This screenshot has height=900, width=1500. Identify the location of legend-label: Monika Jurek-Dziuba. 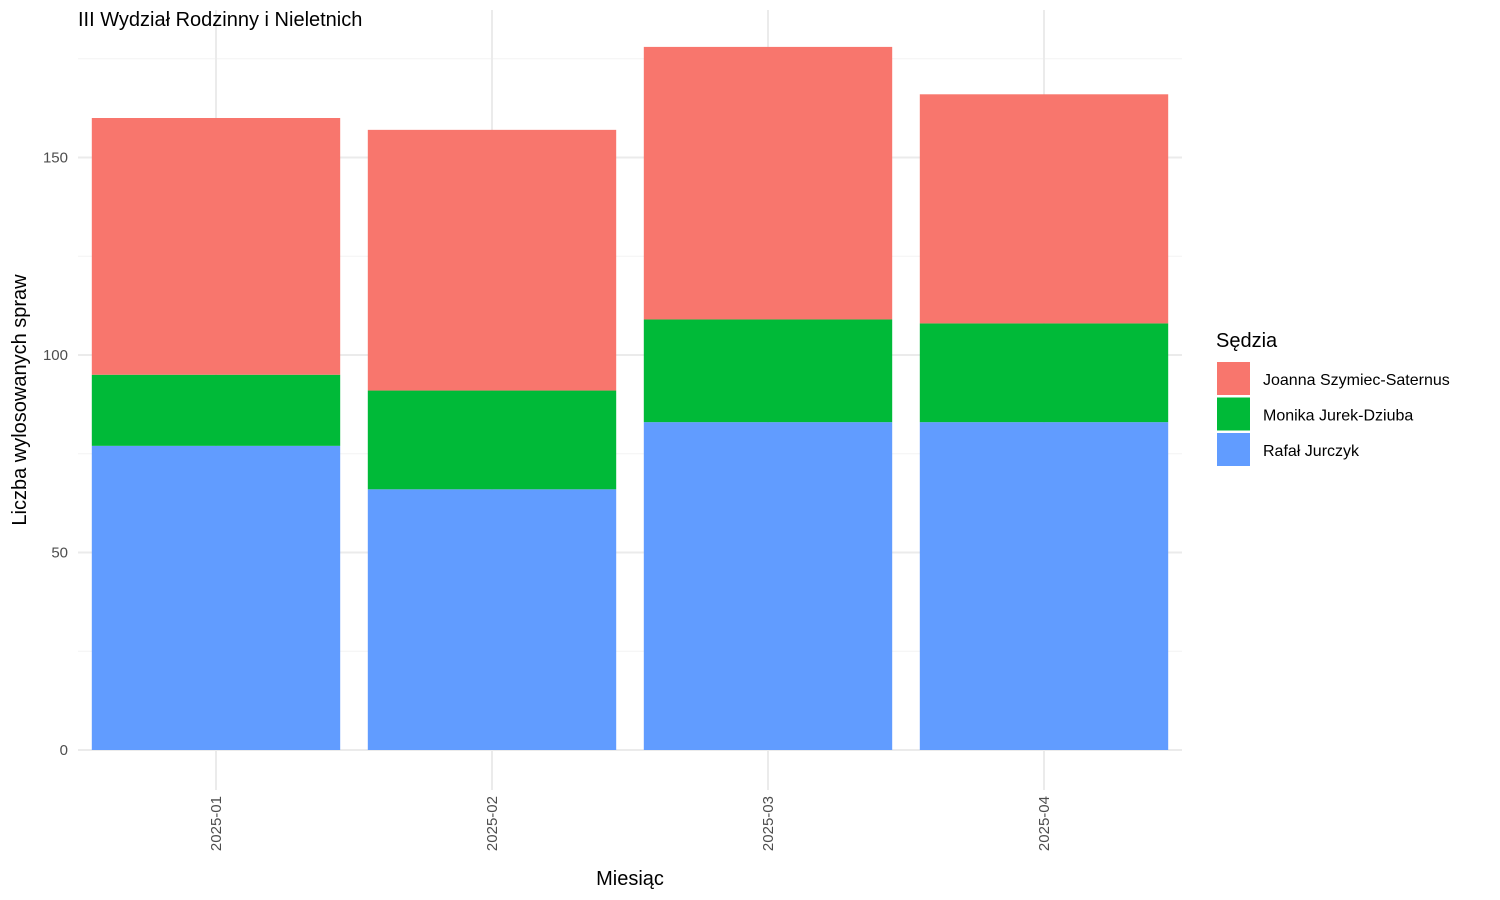
(1338, 416).